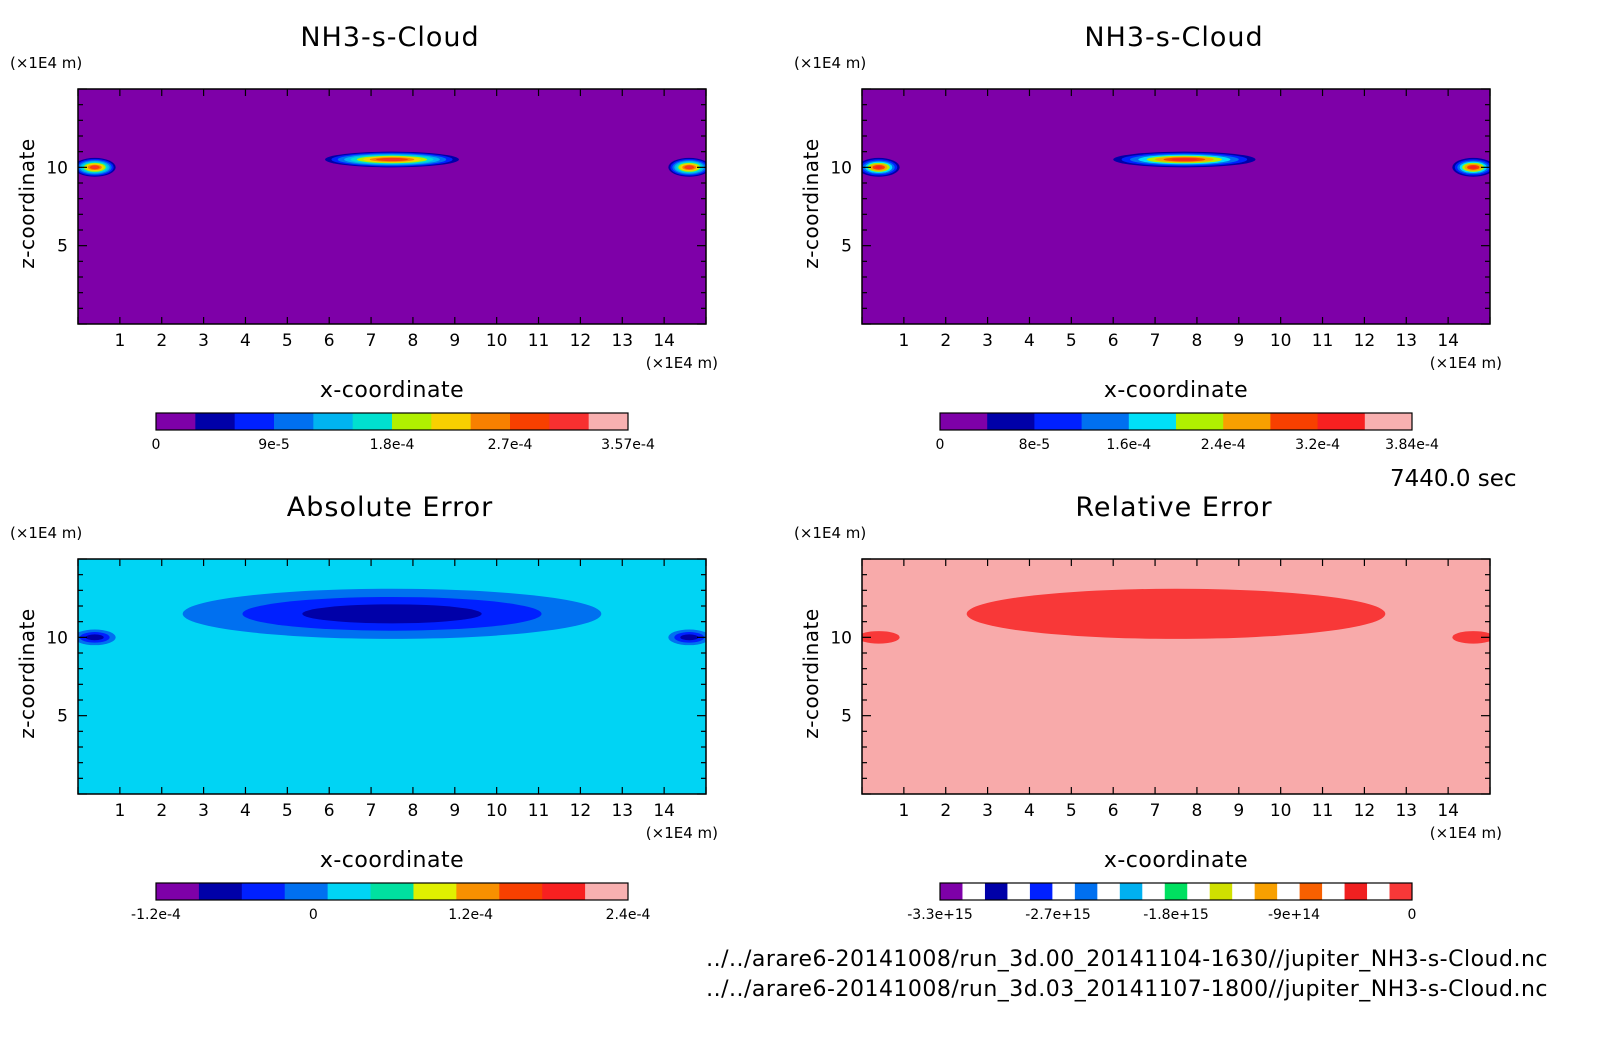 This screenshot has width=1604, height=1054. Describe the element at coordinates (391, 902) in the screenshot. I see `colorbar: -1.2e-4 0 1.2e-4 2.4e-4` at that location.